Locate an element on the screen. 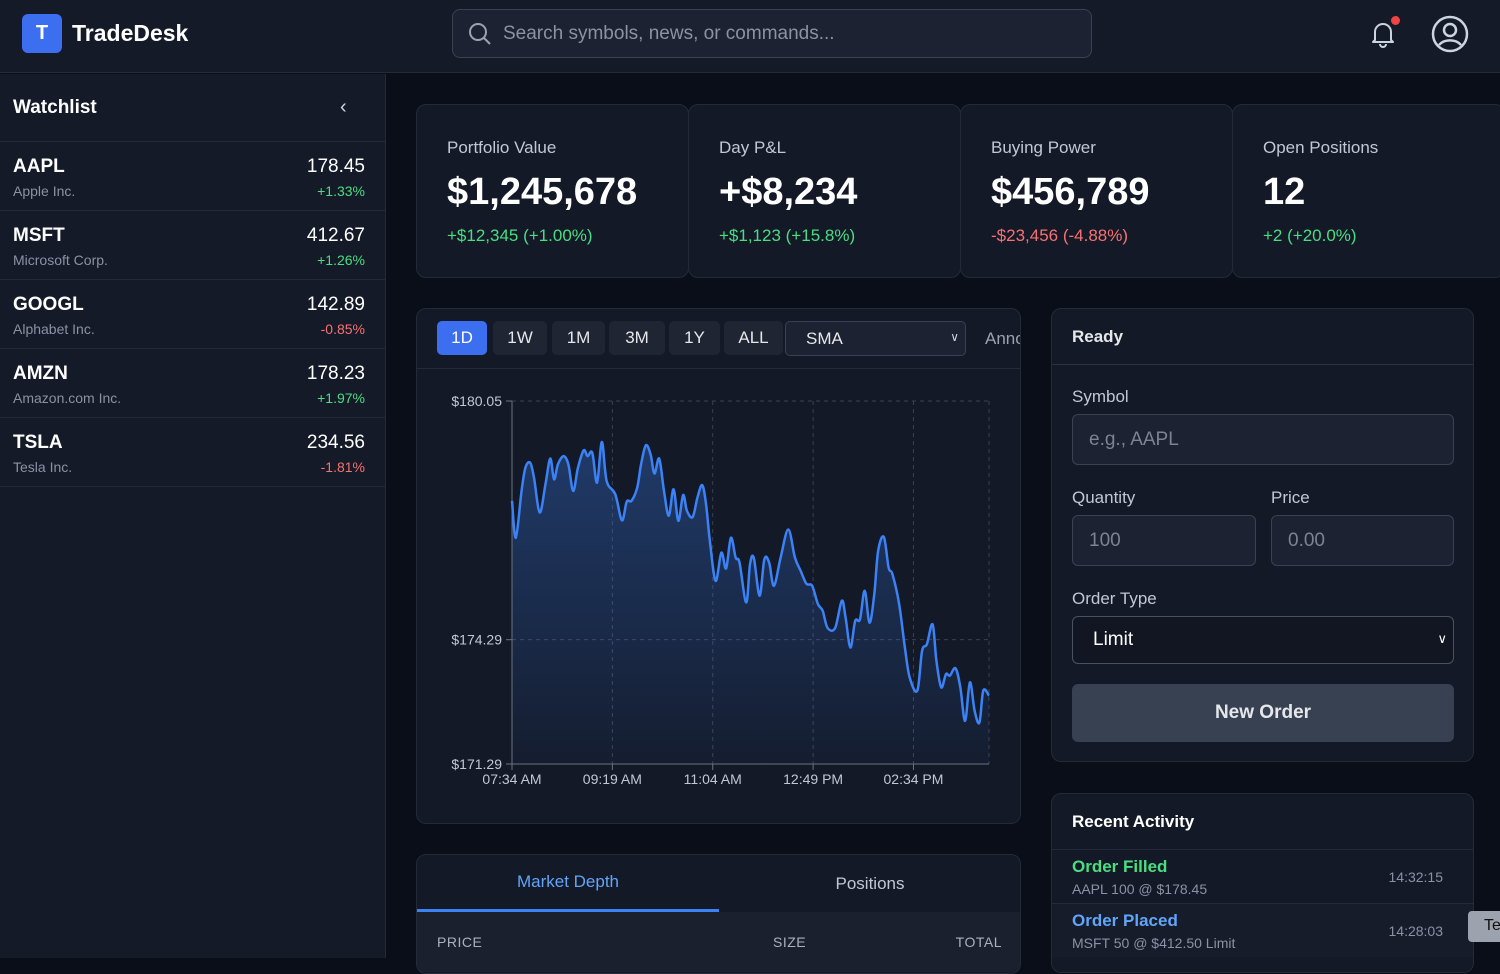 Image resolution: width=1500 pixels, height=974 pixels. price-label: Price is located at coordinates (1290, 498).